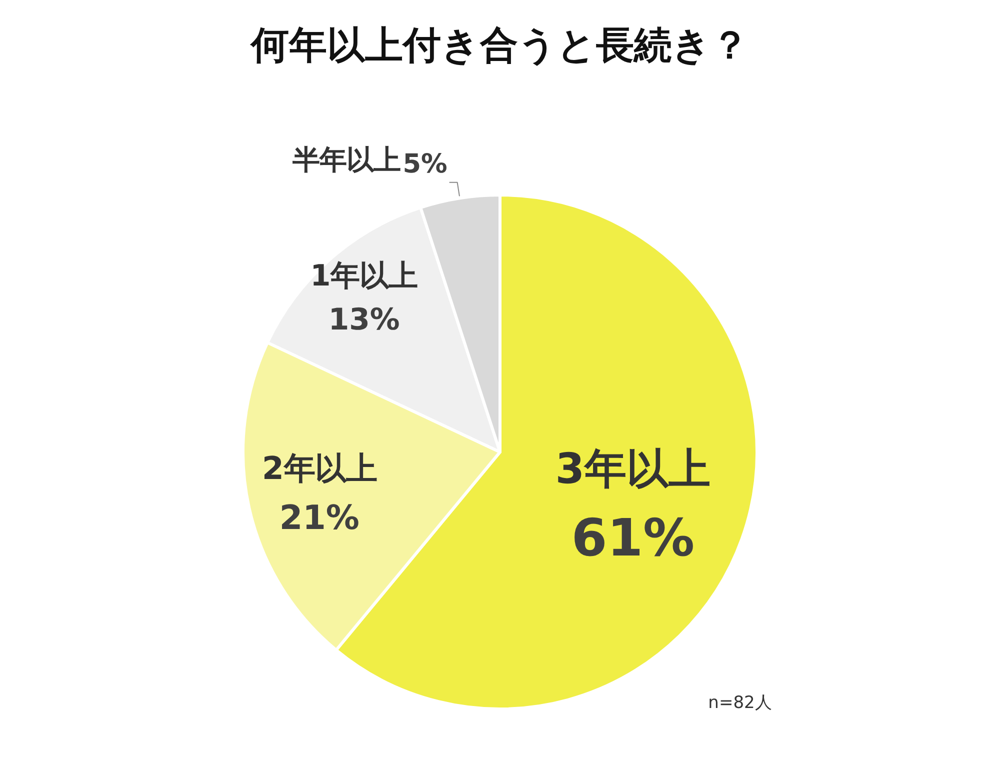 This screenshot has width=1000, height=768. I want to click on slice-label: 3年以上, so click(633, 468).